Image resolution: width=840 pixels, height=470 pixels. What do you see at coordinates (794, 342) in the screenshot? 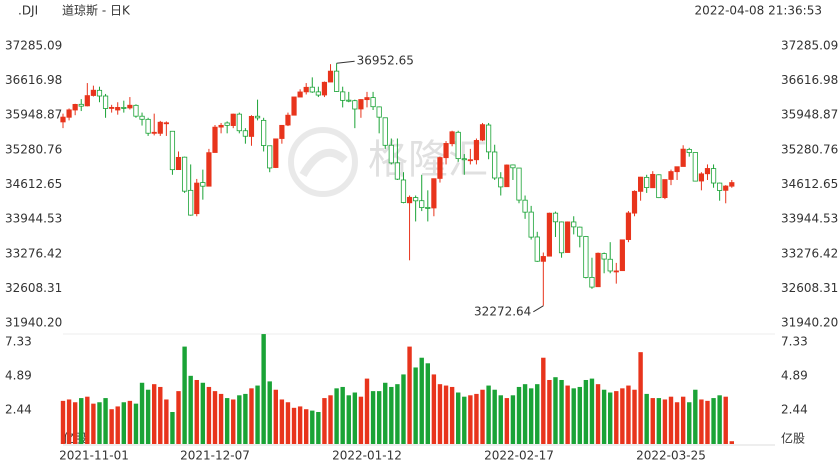
I see `volume-tick-label-right: 7.33` at bounding box center [794, 342].